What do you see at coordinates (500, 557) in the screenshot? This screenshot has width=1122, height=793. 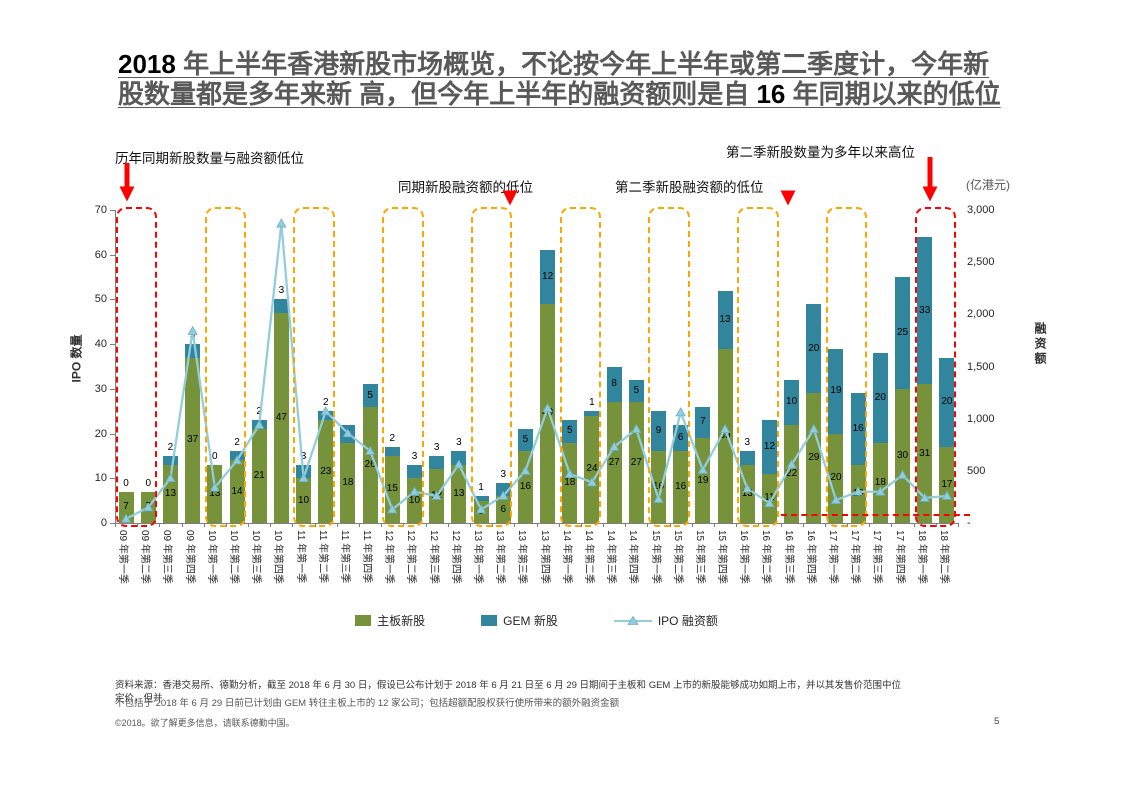 I see `x-axis-label: 13 年第二季` at bounding box center [500, 557].